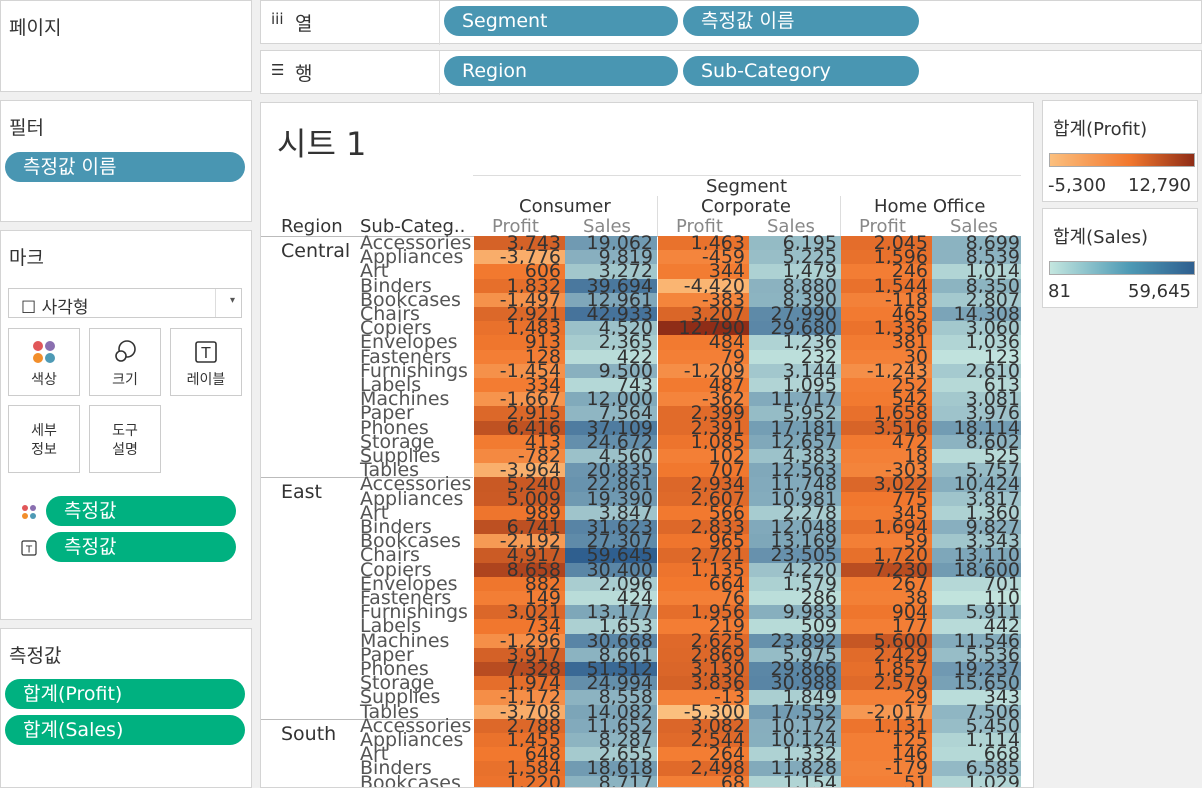  Describe the element at coordinates (976, 583) in the screenshot. I see `sales-cell: 701` at that location.